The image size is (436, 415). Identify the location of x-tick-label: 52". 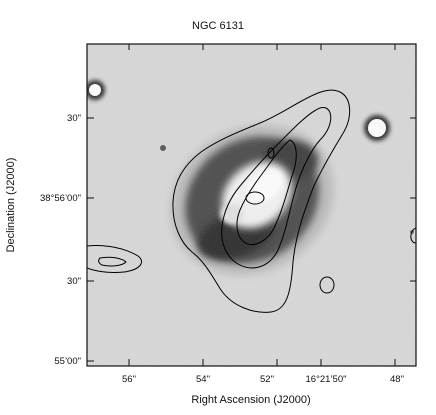
(267, 379).